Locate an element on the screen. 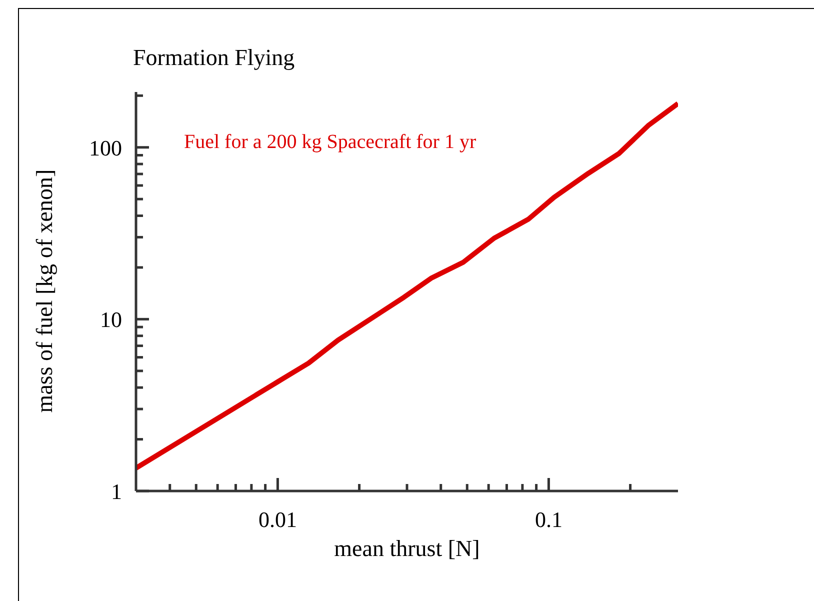  y-axis-title: mass of fuel [kg of xenon] is located at coordinates (45, 291).